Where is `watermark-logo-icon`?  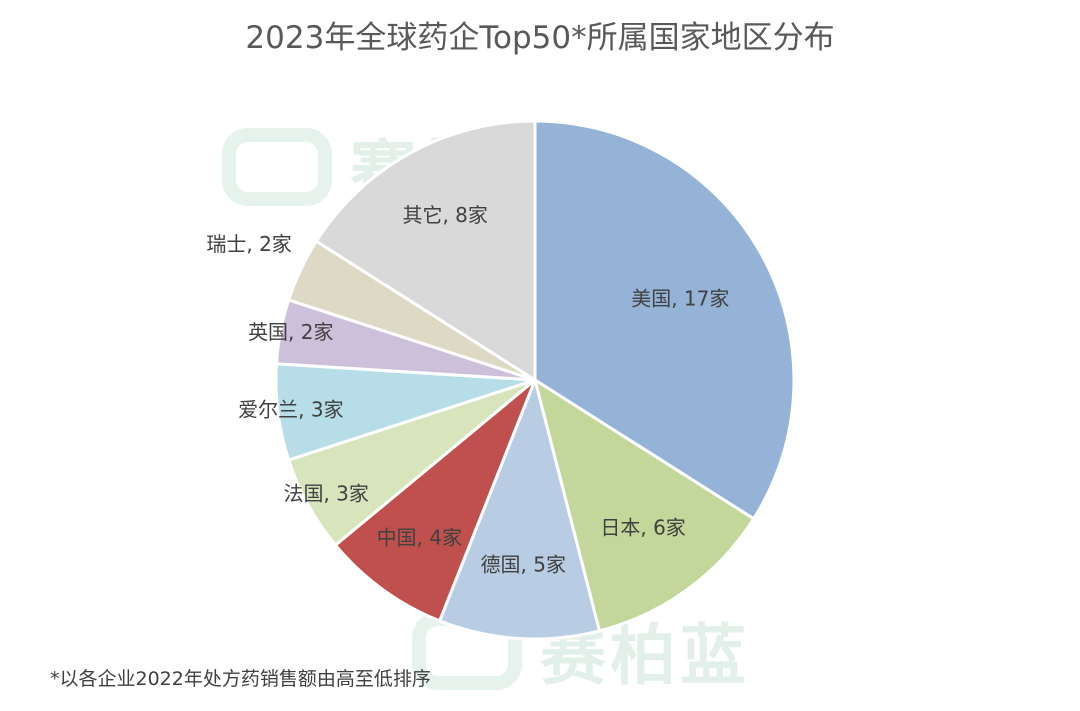 watermark-logo-icon is located at coordinates (277, 167).